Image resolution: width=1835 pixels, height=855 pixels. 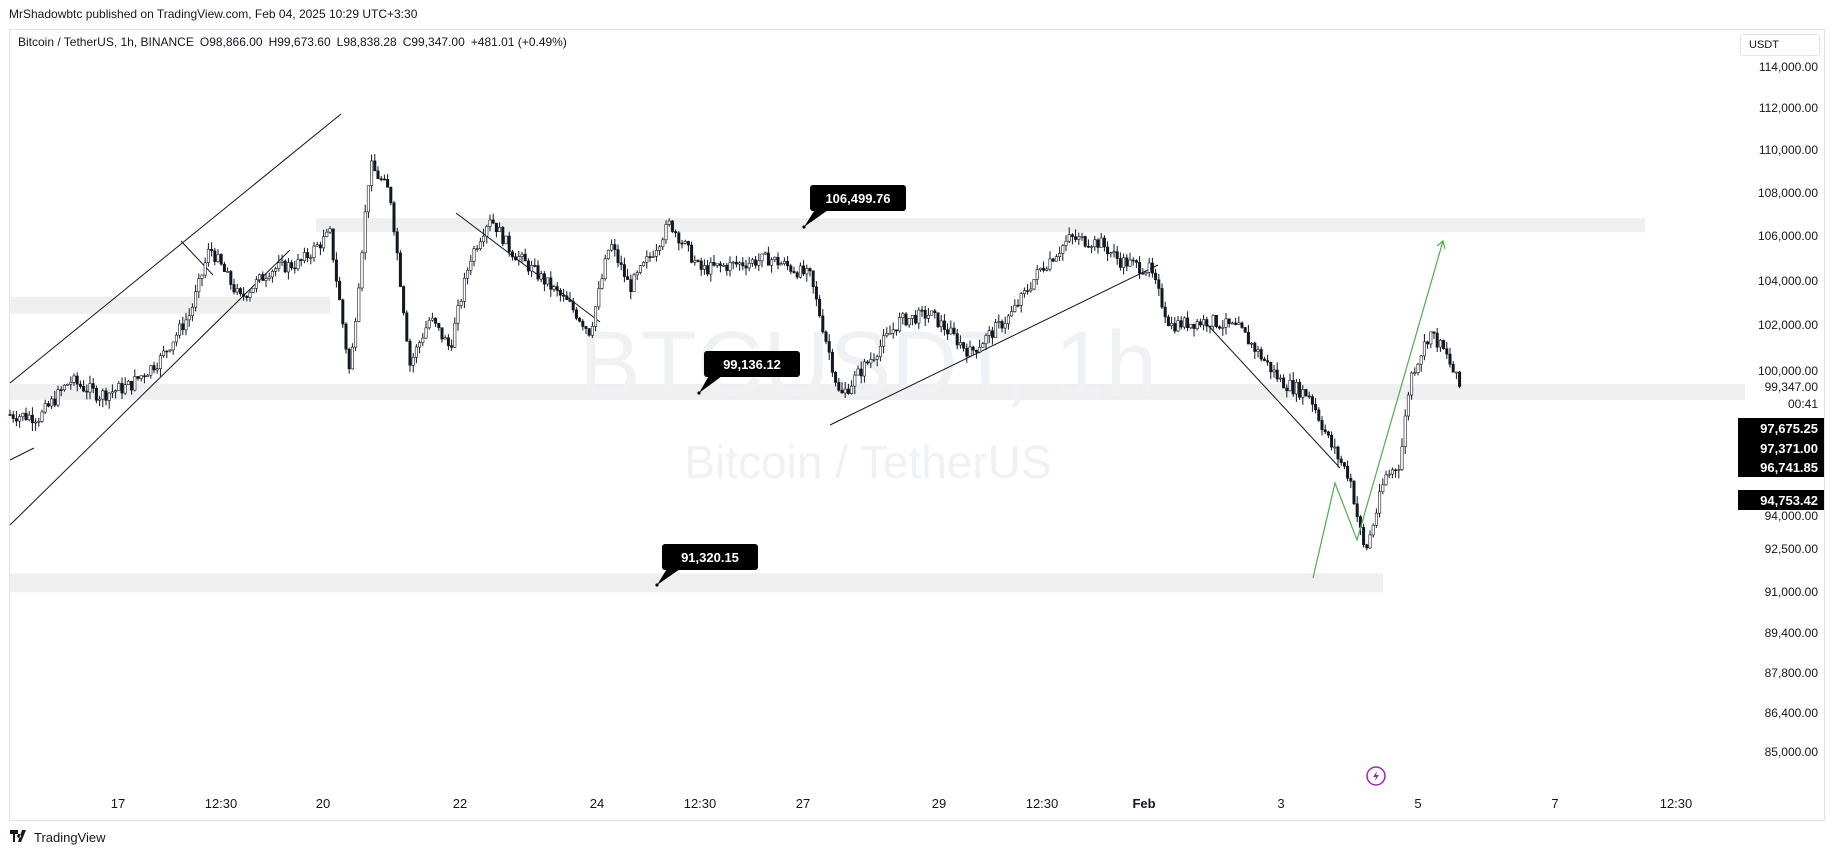 I want to click on zone-demand, so click(x=696, y=583).